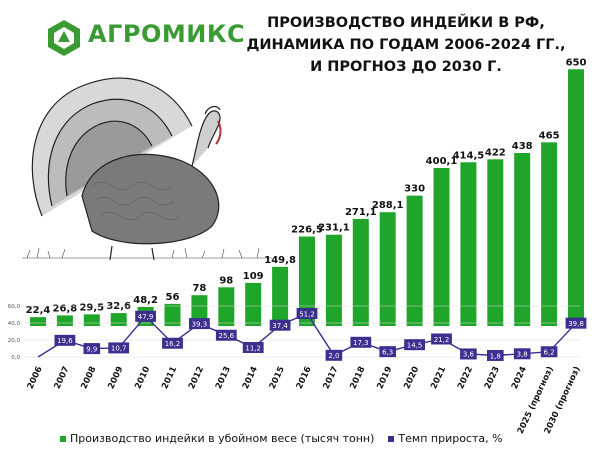  Describe the element at coordinates (145, 300) in the screenshot. I see `bar-value-label: 48,2` at that location.